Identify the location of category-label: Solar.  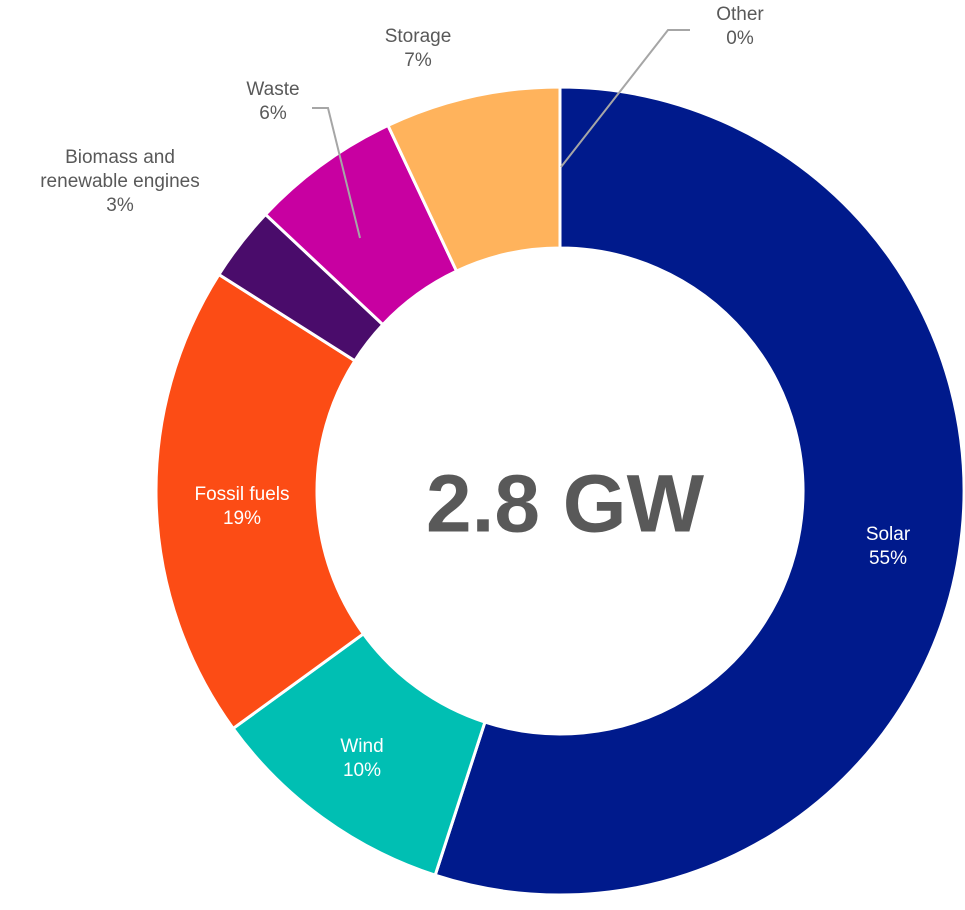
(888, 534).